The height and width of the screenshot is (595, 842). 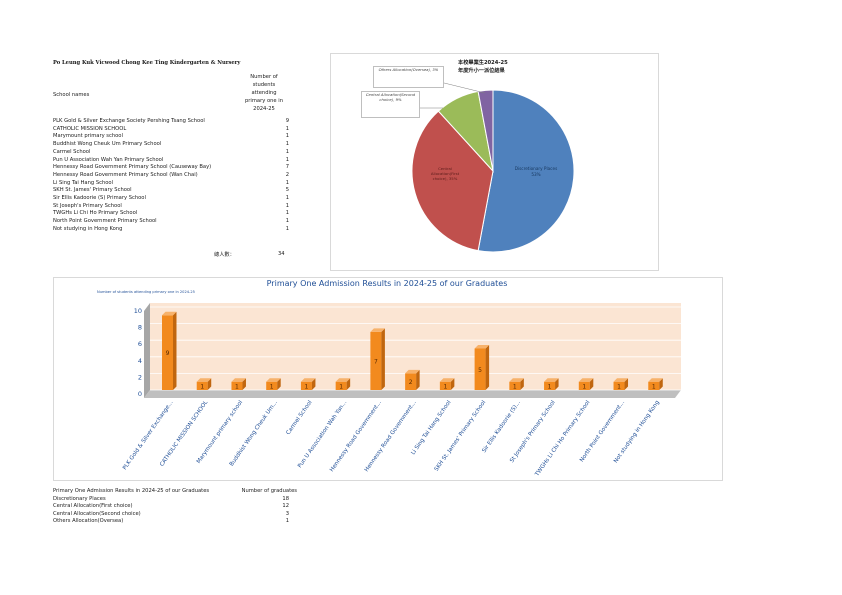 What do you see at coordinates (287, 190) in the screenshot?
I see `student-count: 5` at bounding box center [287, 190].